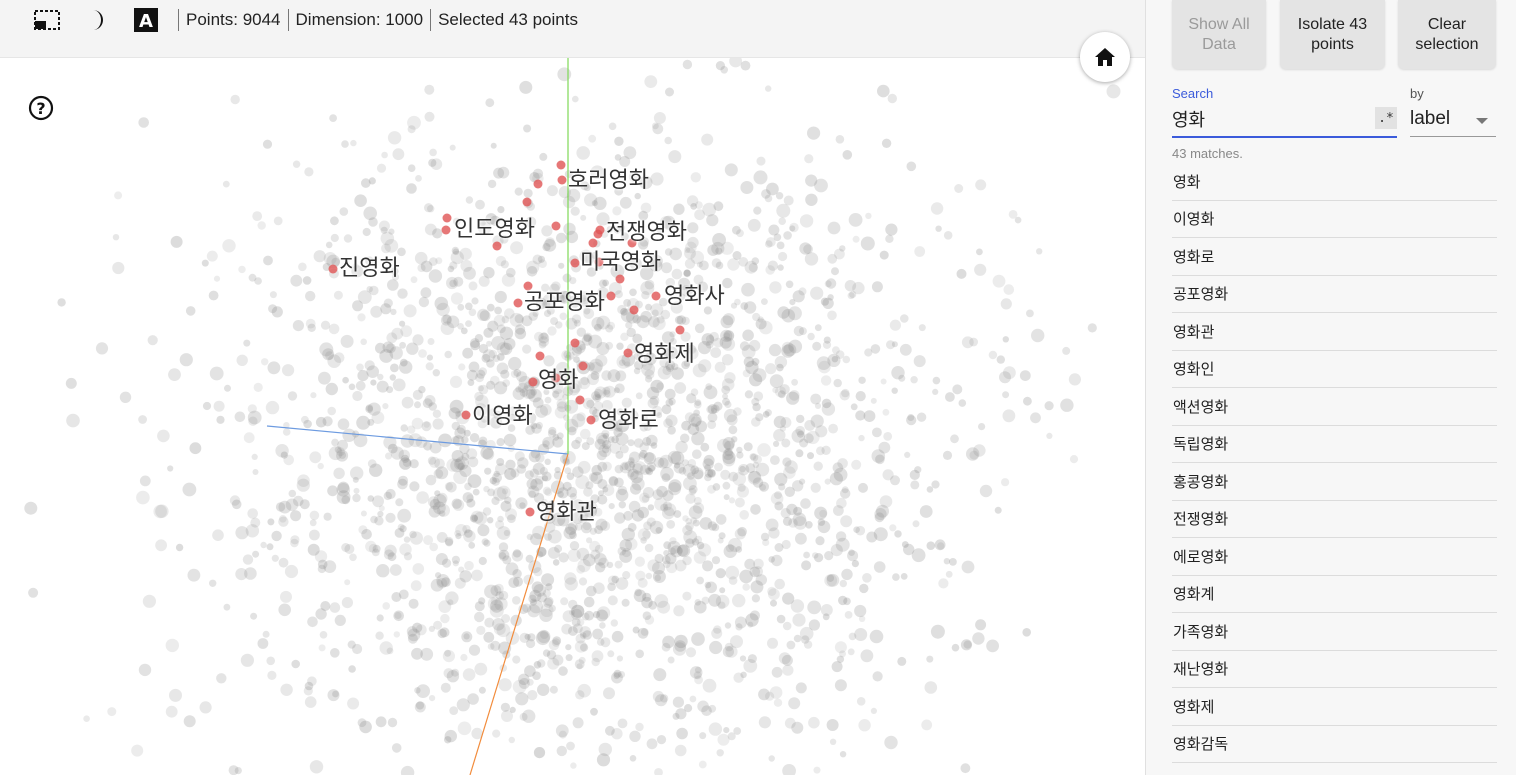 The width and height of the screenshot is (1516, 775). What do you see at coordinates (1334, 332) in the screenshot?
I see `search-result-item: 영화관` at bounding box center [1334, 332].